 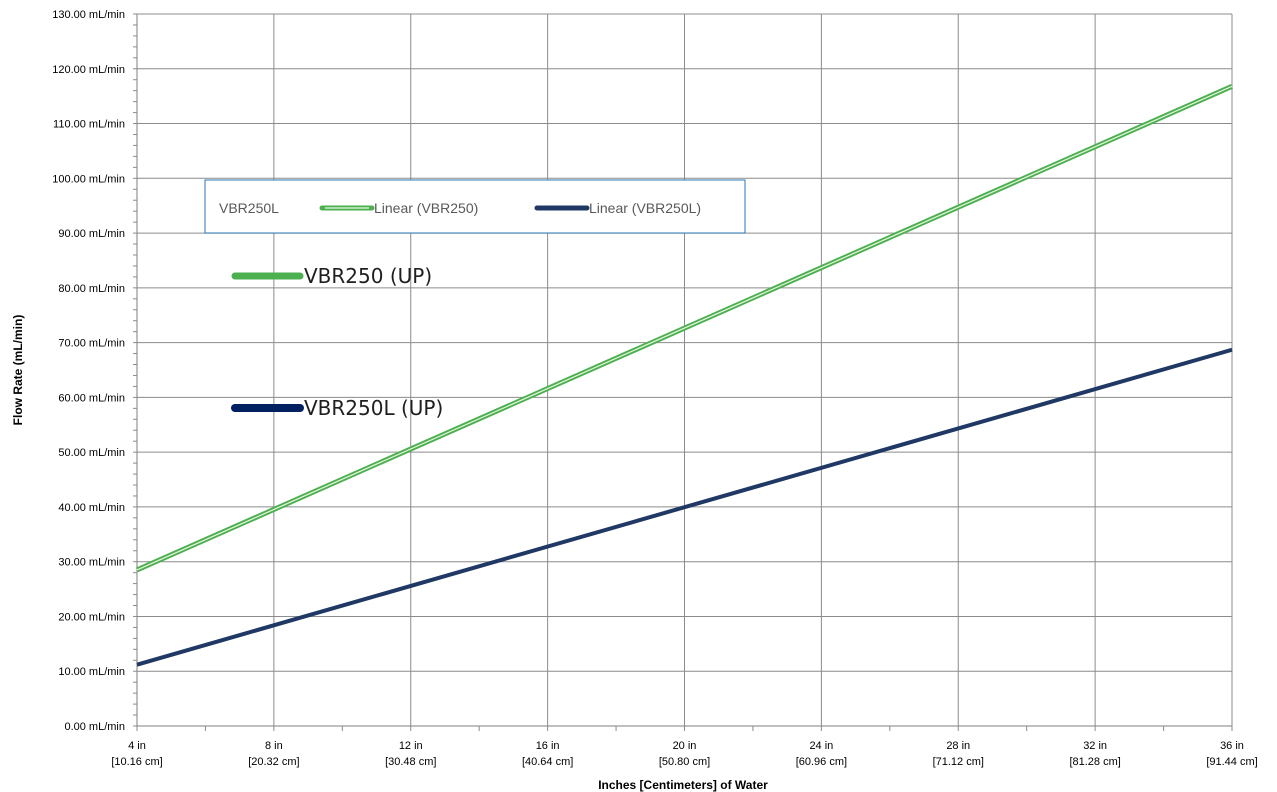 I want to click on y-tick-label: 30.00 mL/min, so click(x=91, y=563).